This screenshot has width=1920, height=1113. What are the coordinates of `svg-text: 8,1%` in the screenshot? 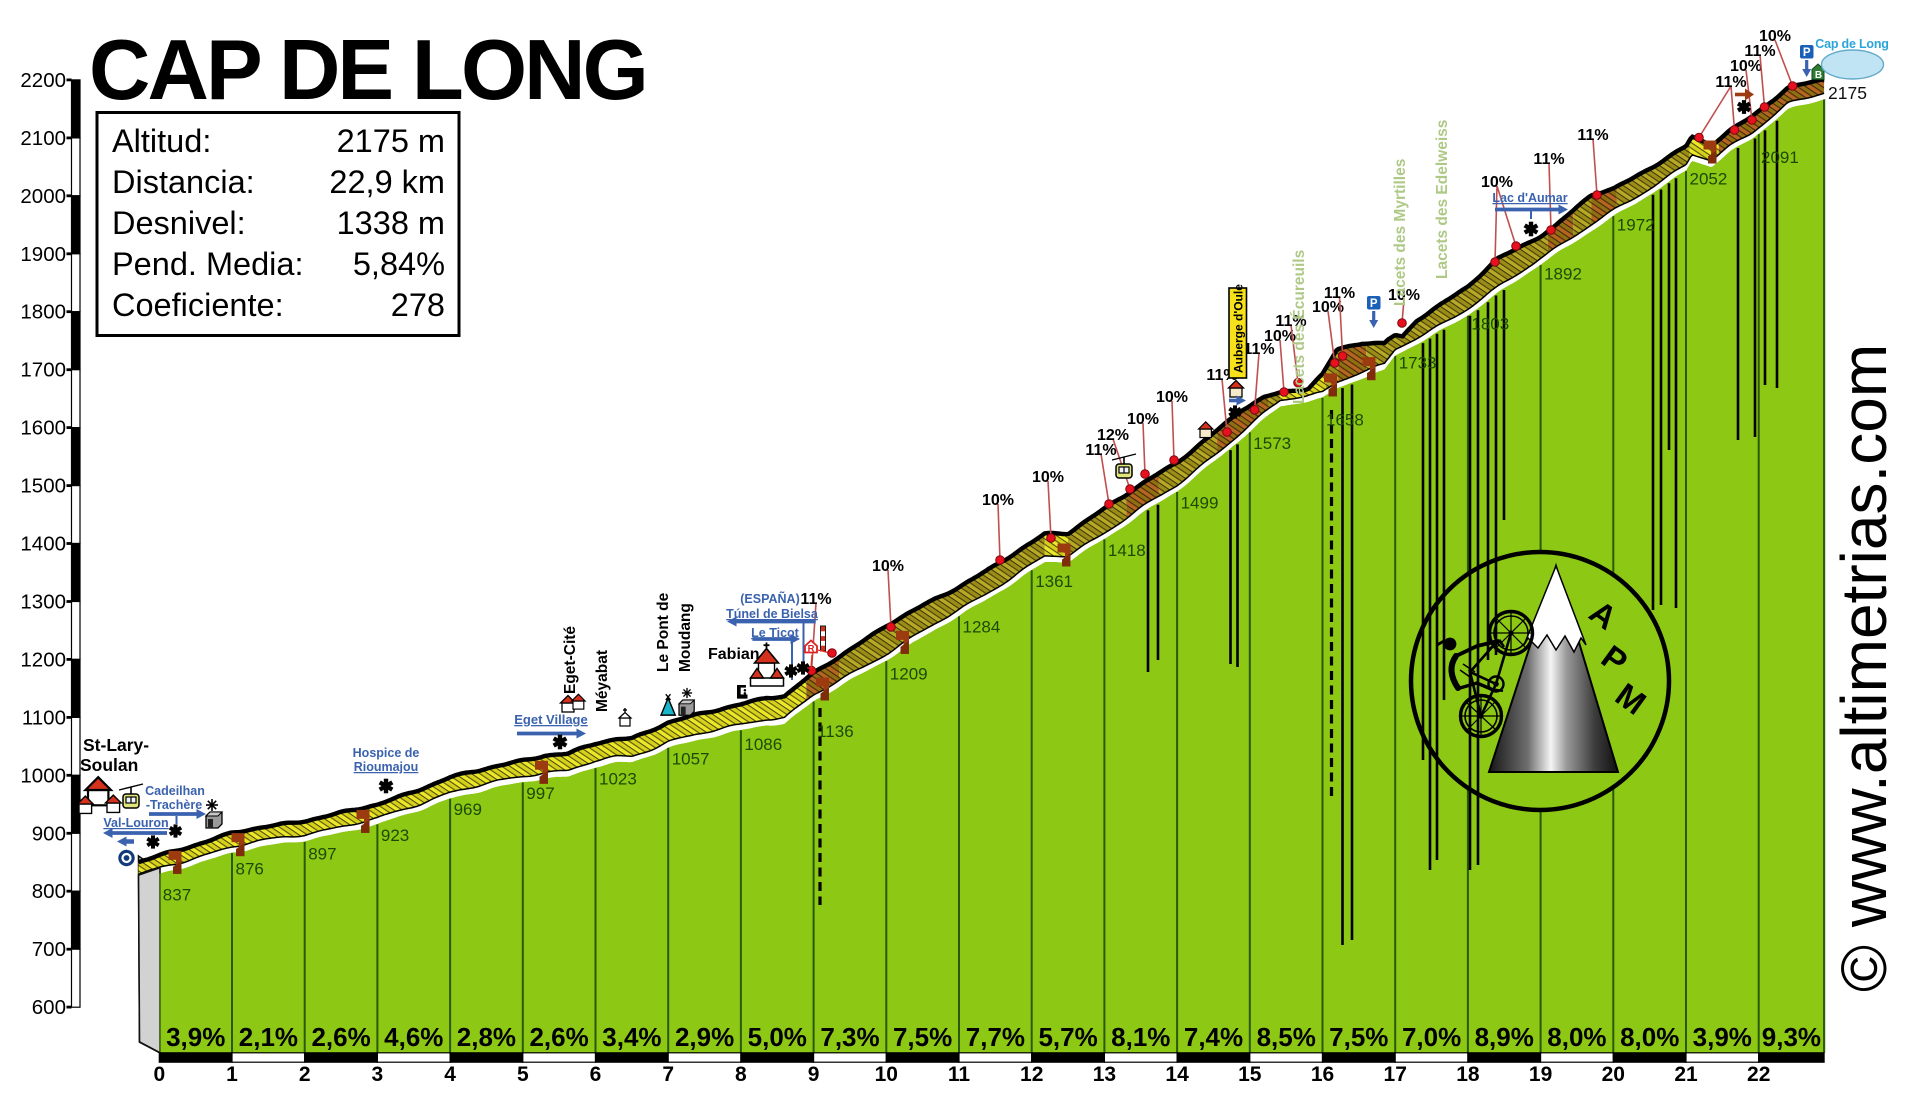 It's located at (1140, 1037).